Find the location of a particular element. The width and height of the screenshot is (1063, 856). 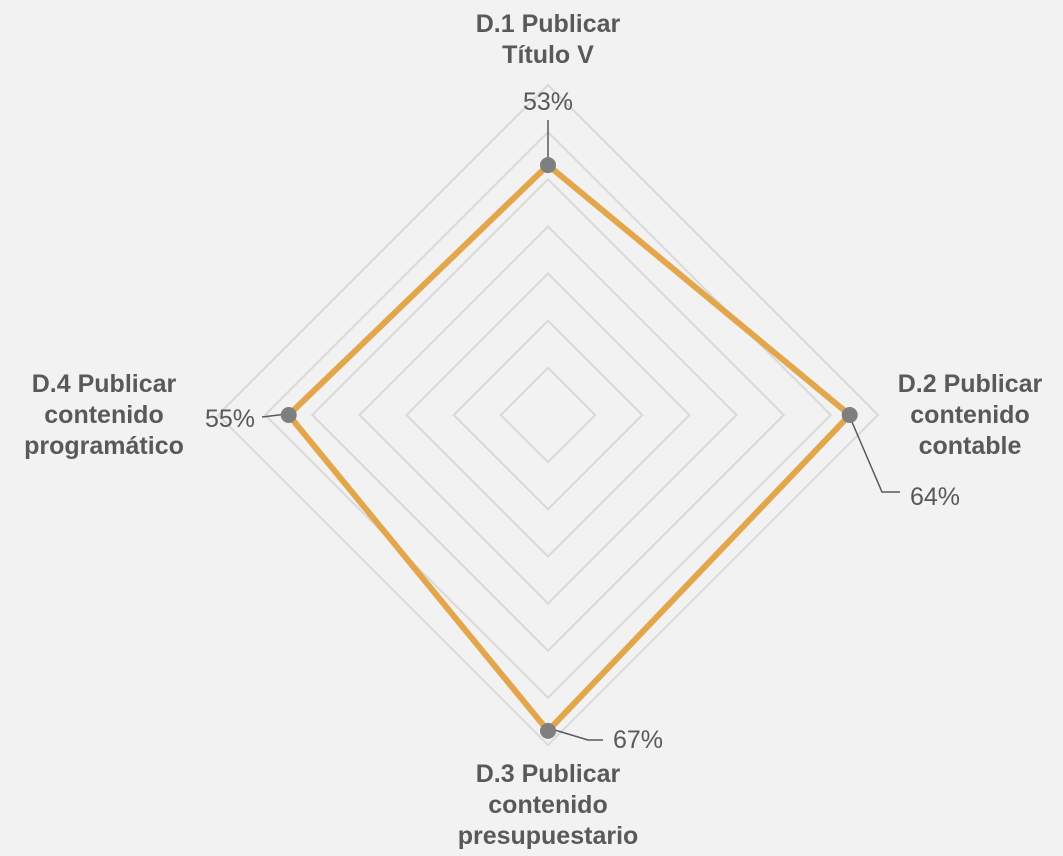

data-label: 53% is located at coordinates (548, 102).